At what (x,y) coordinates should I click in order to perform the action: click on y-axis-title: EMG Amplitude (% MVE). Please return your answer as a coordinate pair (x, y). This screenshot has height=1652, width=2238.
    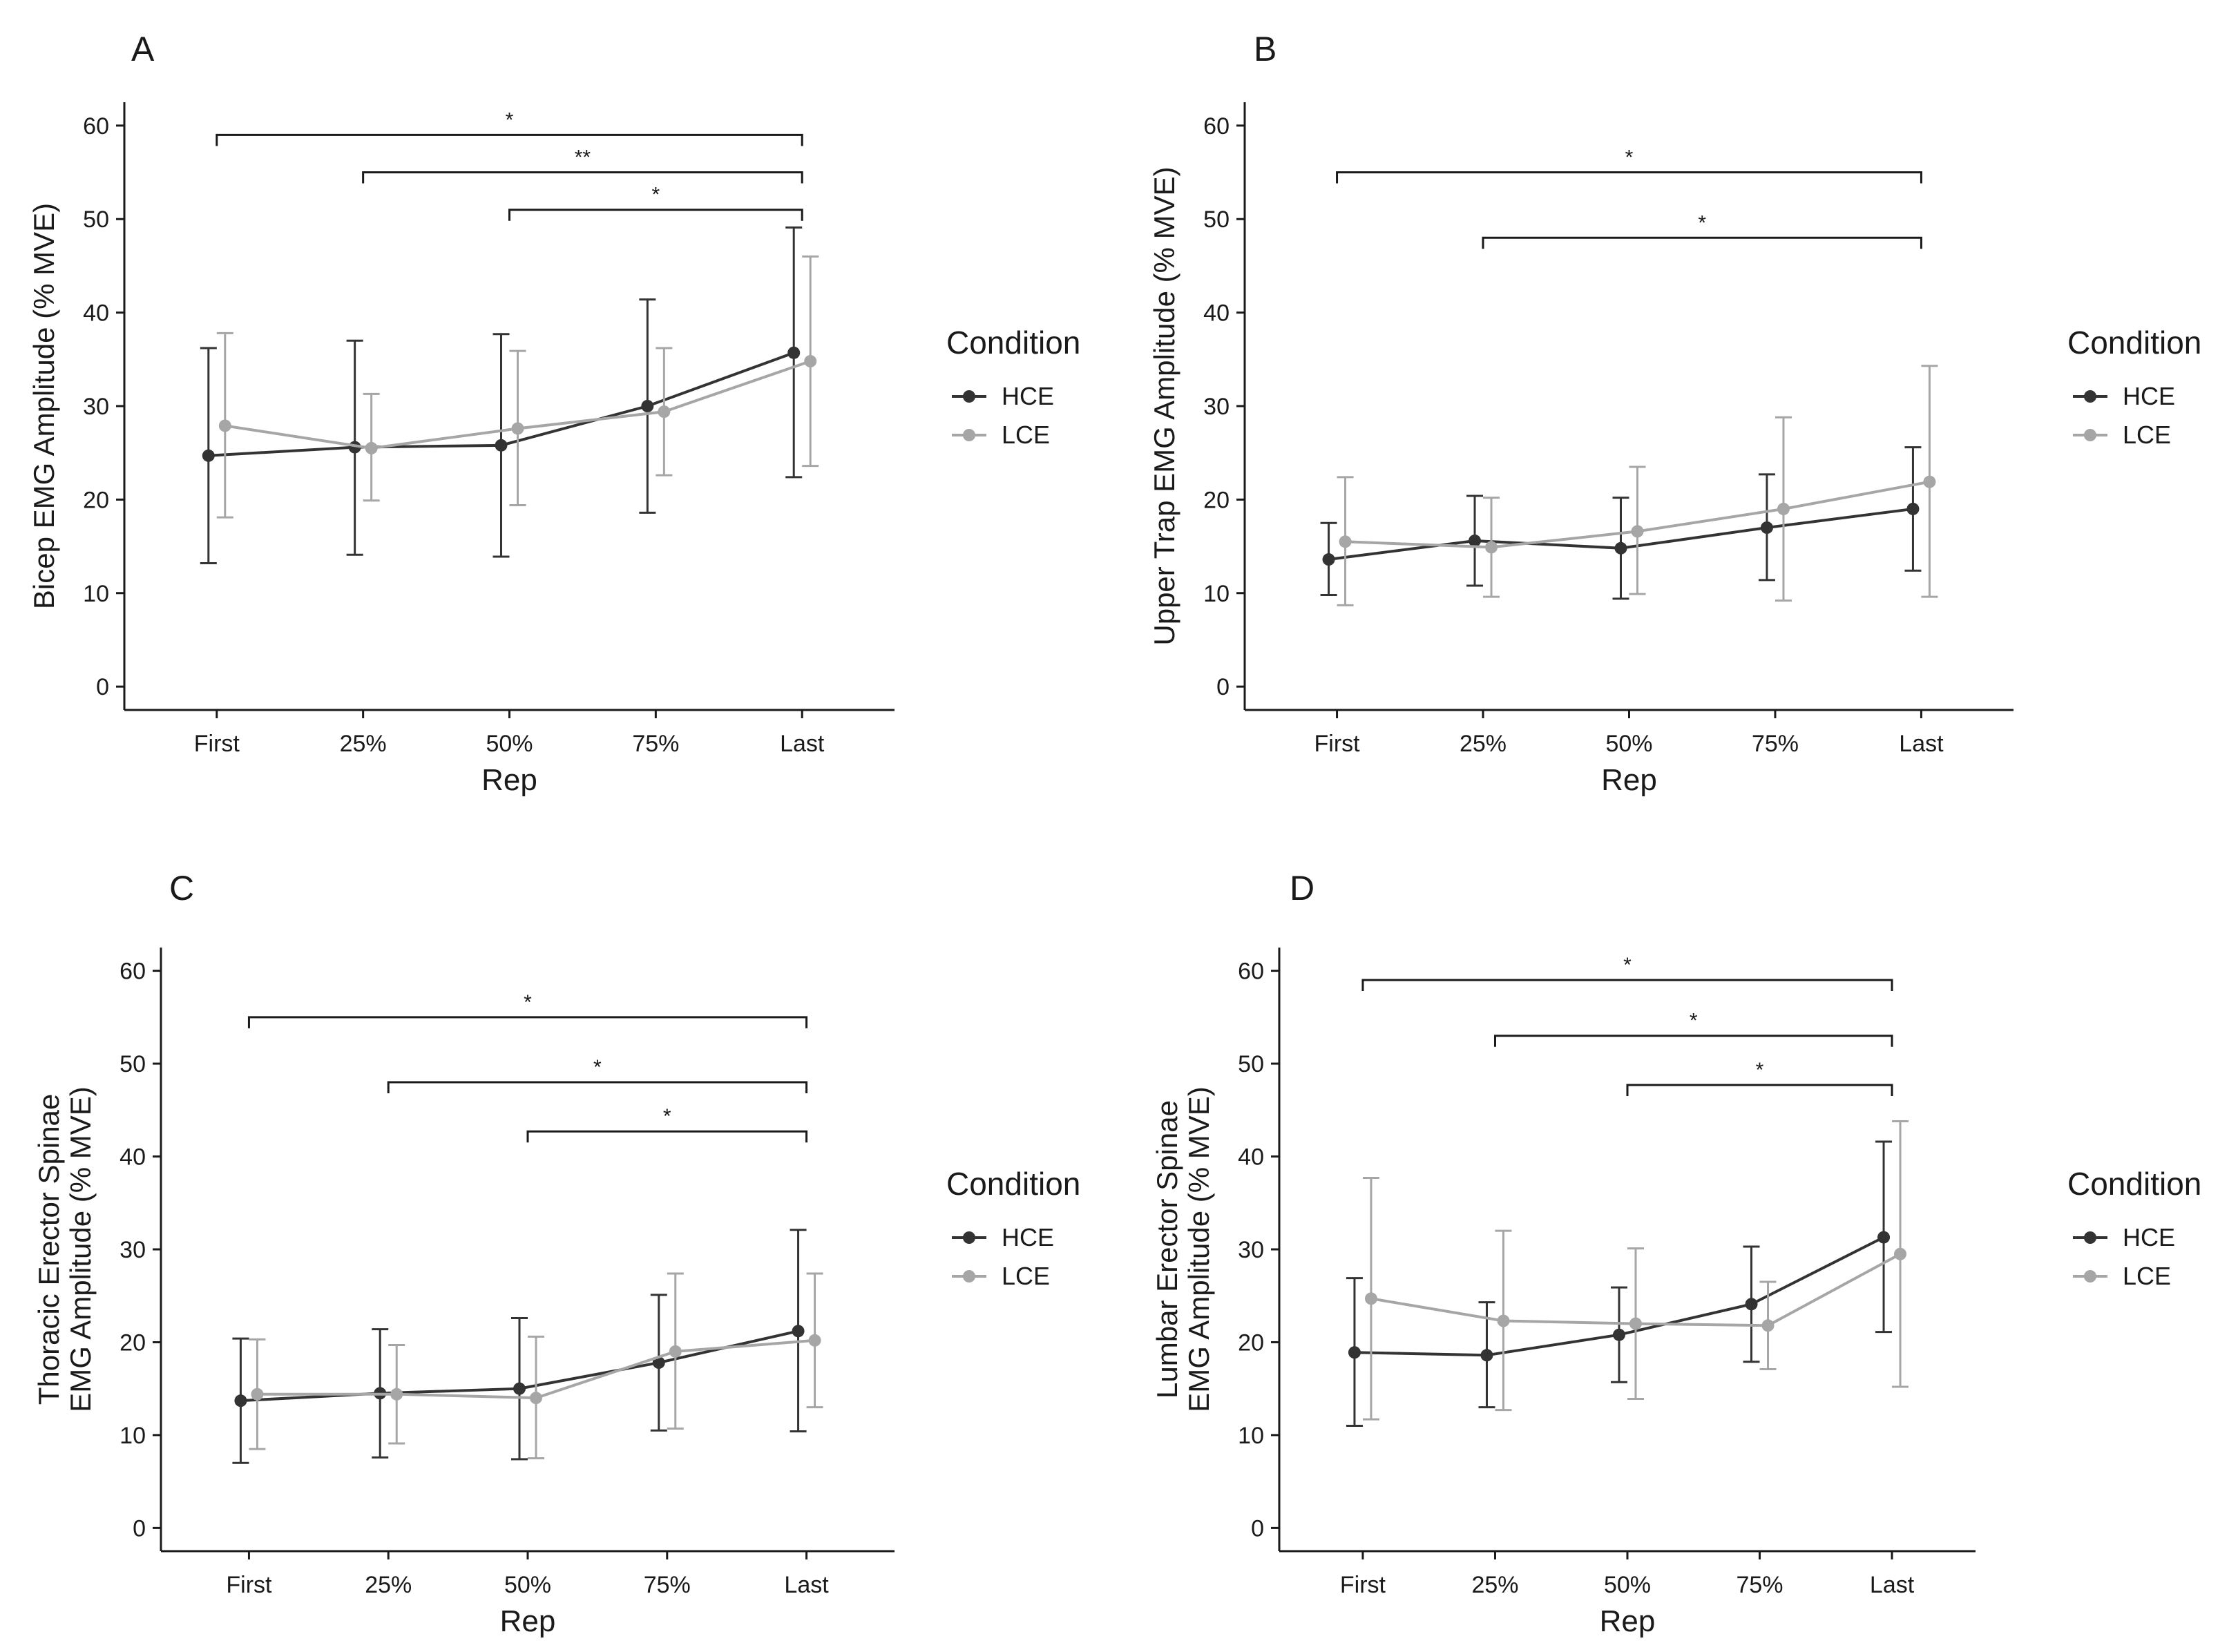
    Looking at the image, I should click on (81, 1249).